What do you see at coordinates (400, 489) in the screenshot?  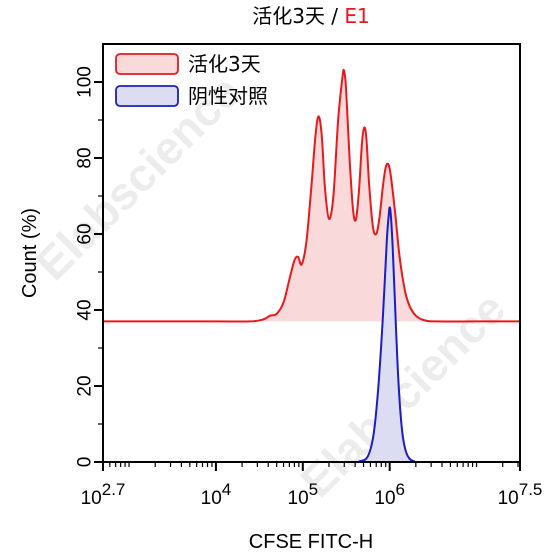 I see `x-tick-exponent: 6` at bounding box center [400, 489].